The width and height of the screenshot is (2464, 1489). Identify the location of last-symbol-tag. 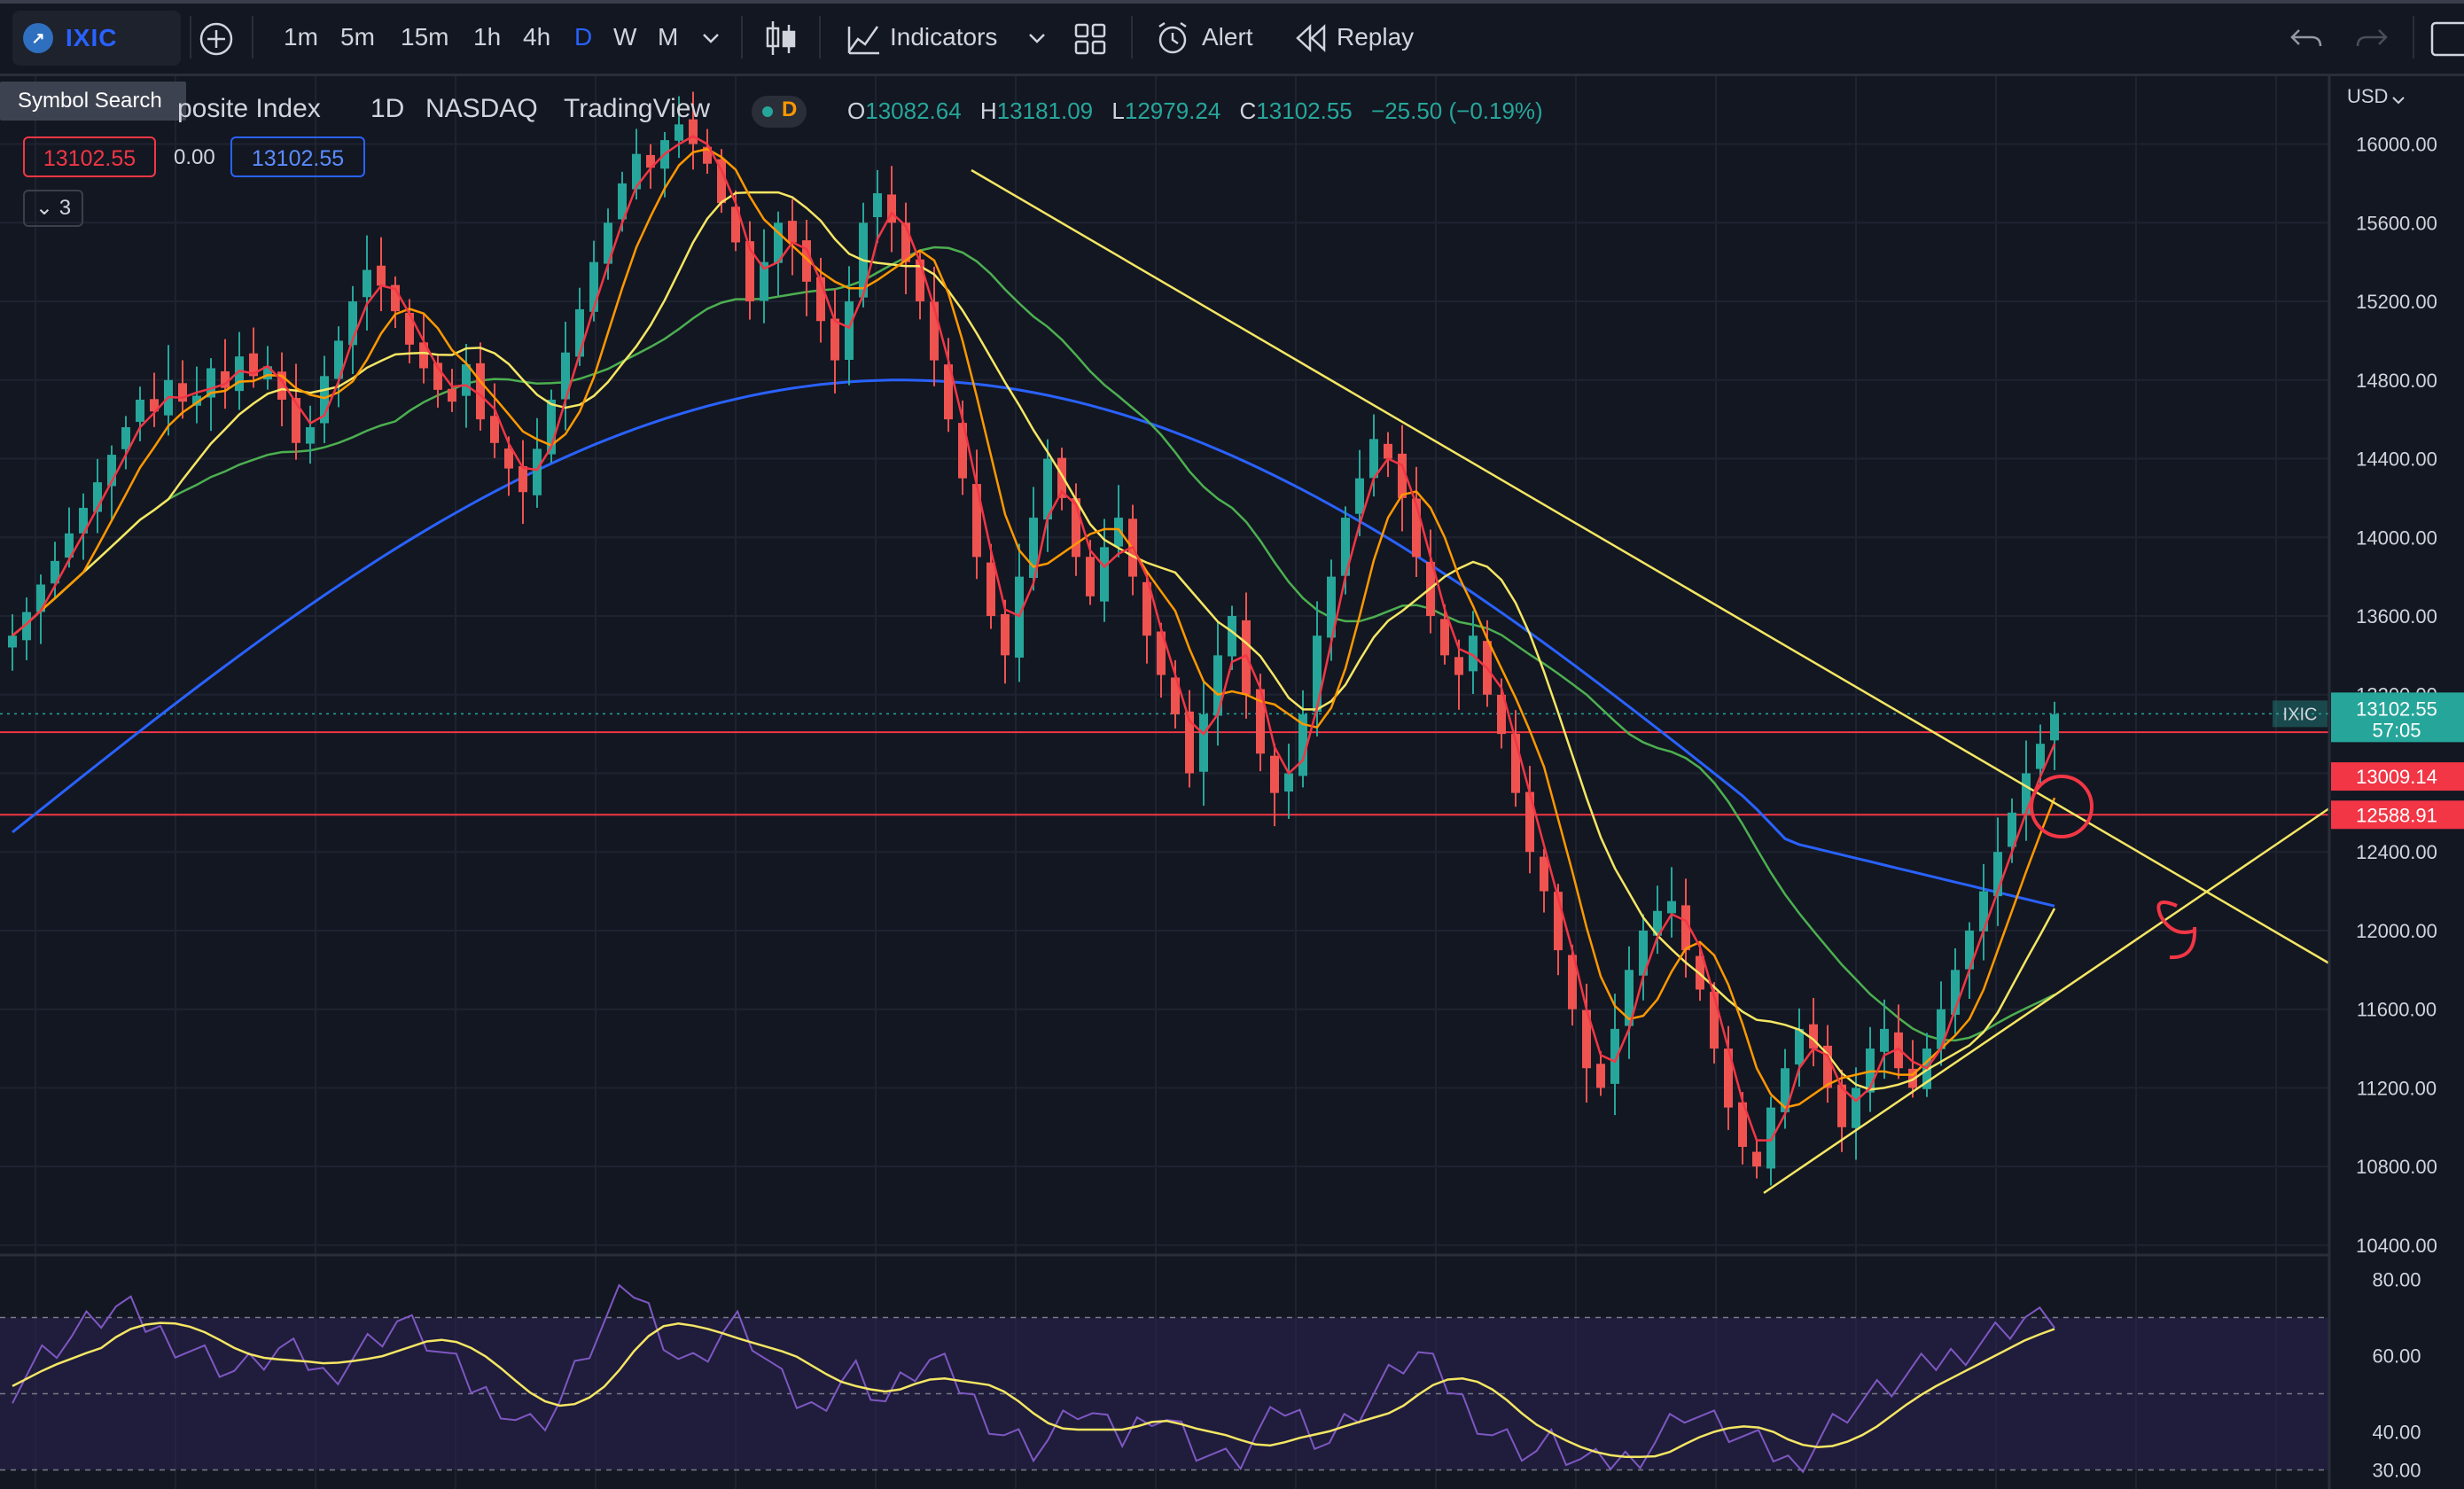
(2300, 714).